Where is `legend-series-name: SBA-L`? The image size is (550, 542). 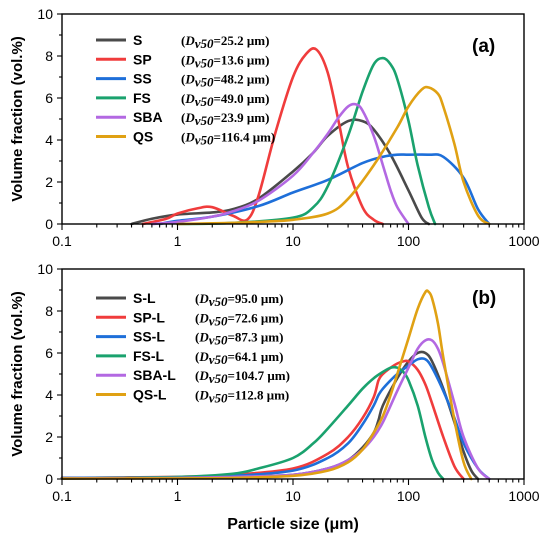
legend-series-name: SBA-L is located at coordinates (154, 375).